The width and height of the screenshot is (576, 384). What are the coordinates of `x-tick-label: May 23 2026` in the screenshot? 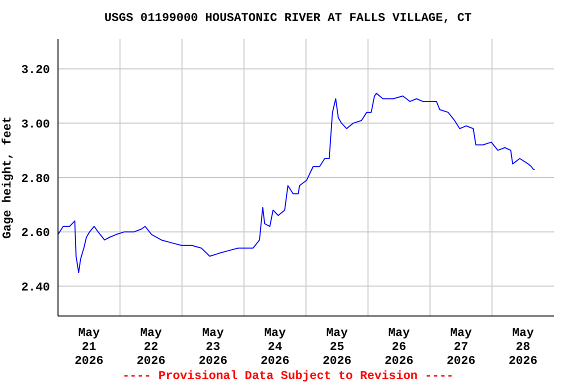 It's located at (213, 347).